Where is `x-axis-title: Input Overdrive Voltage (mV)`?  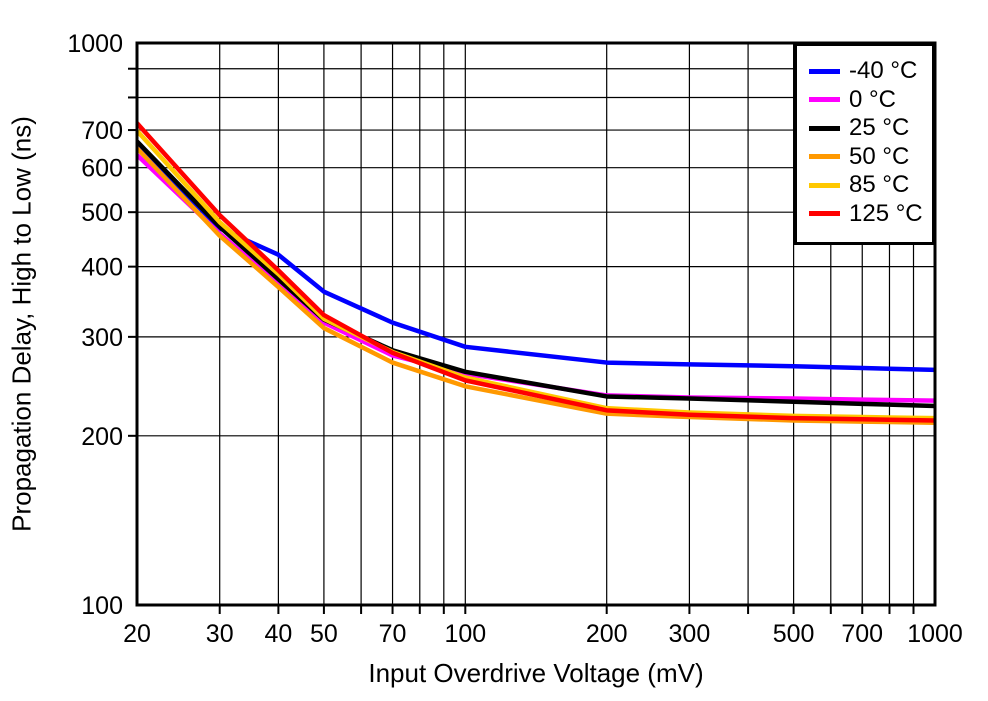 x-axis-title: Input Overdrive Voltage (mV) is located at coordinates (536, 673).